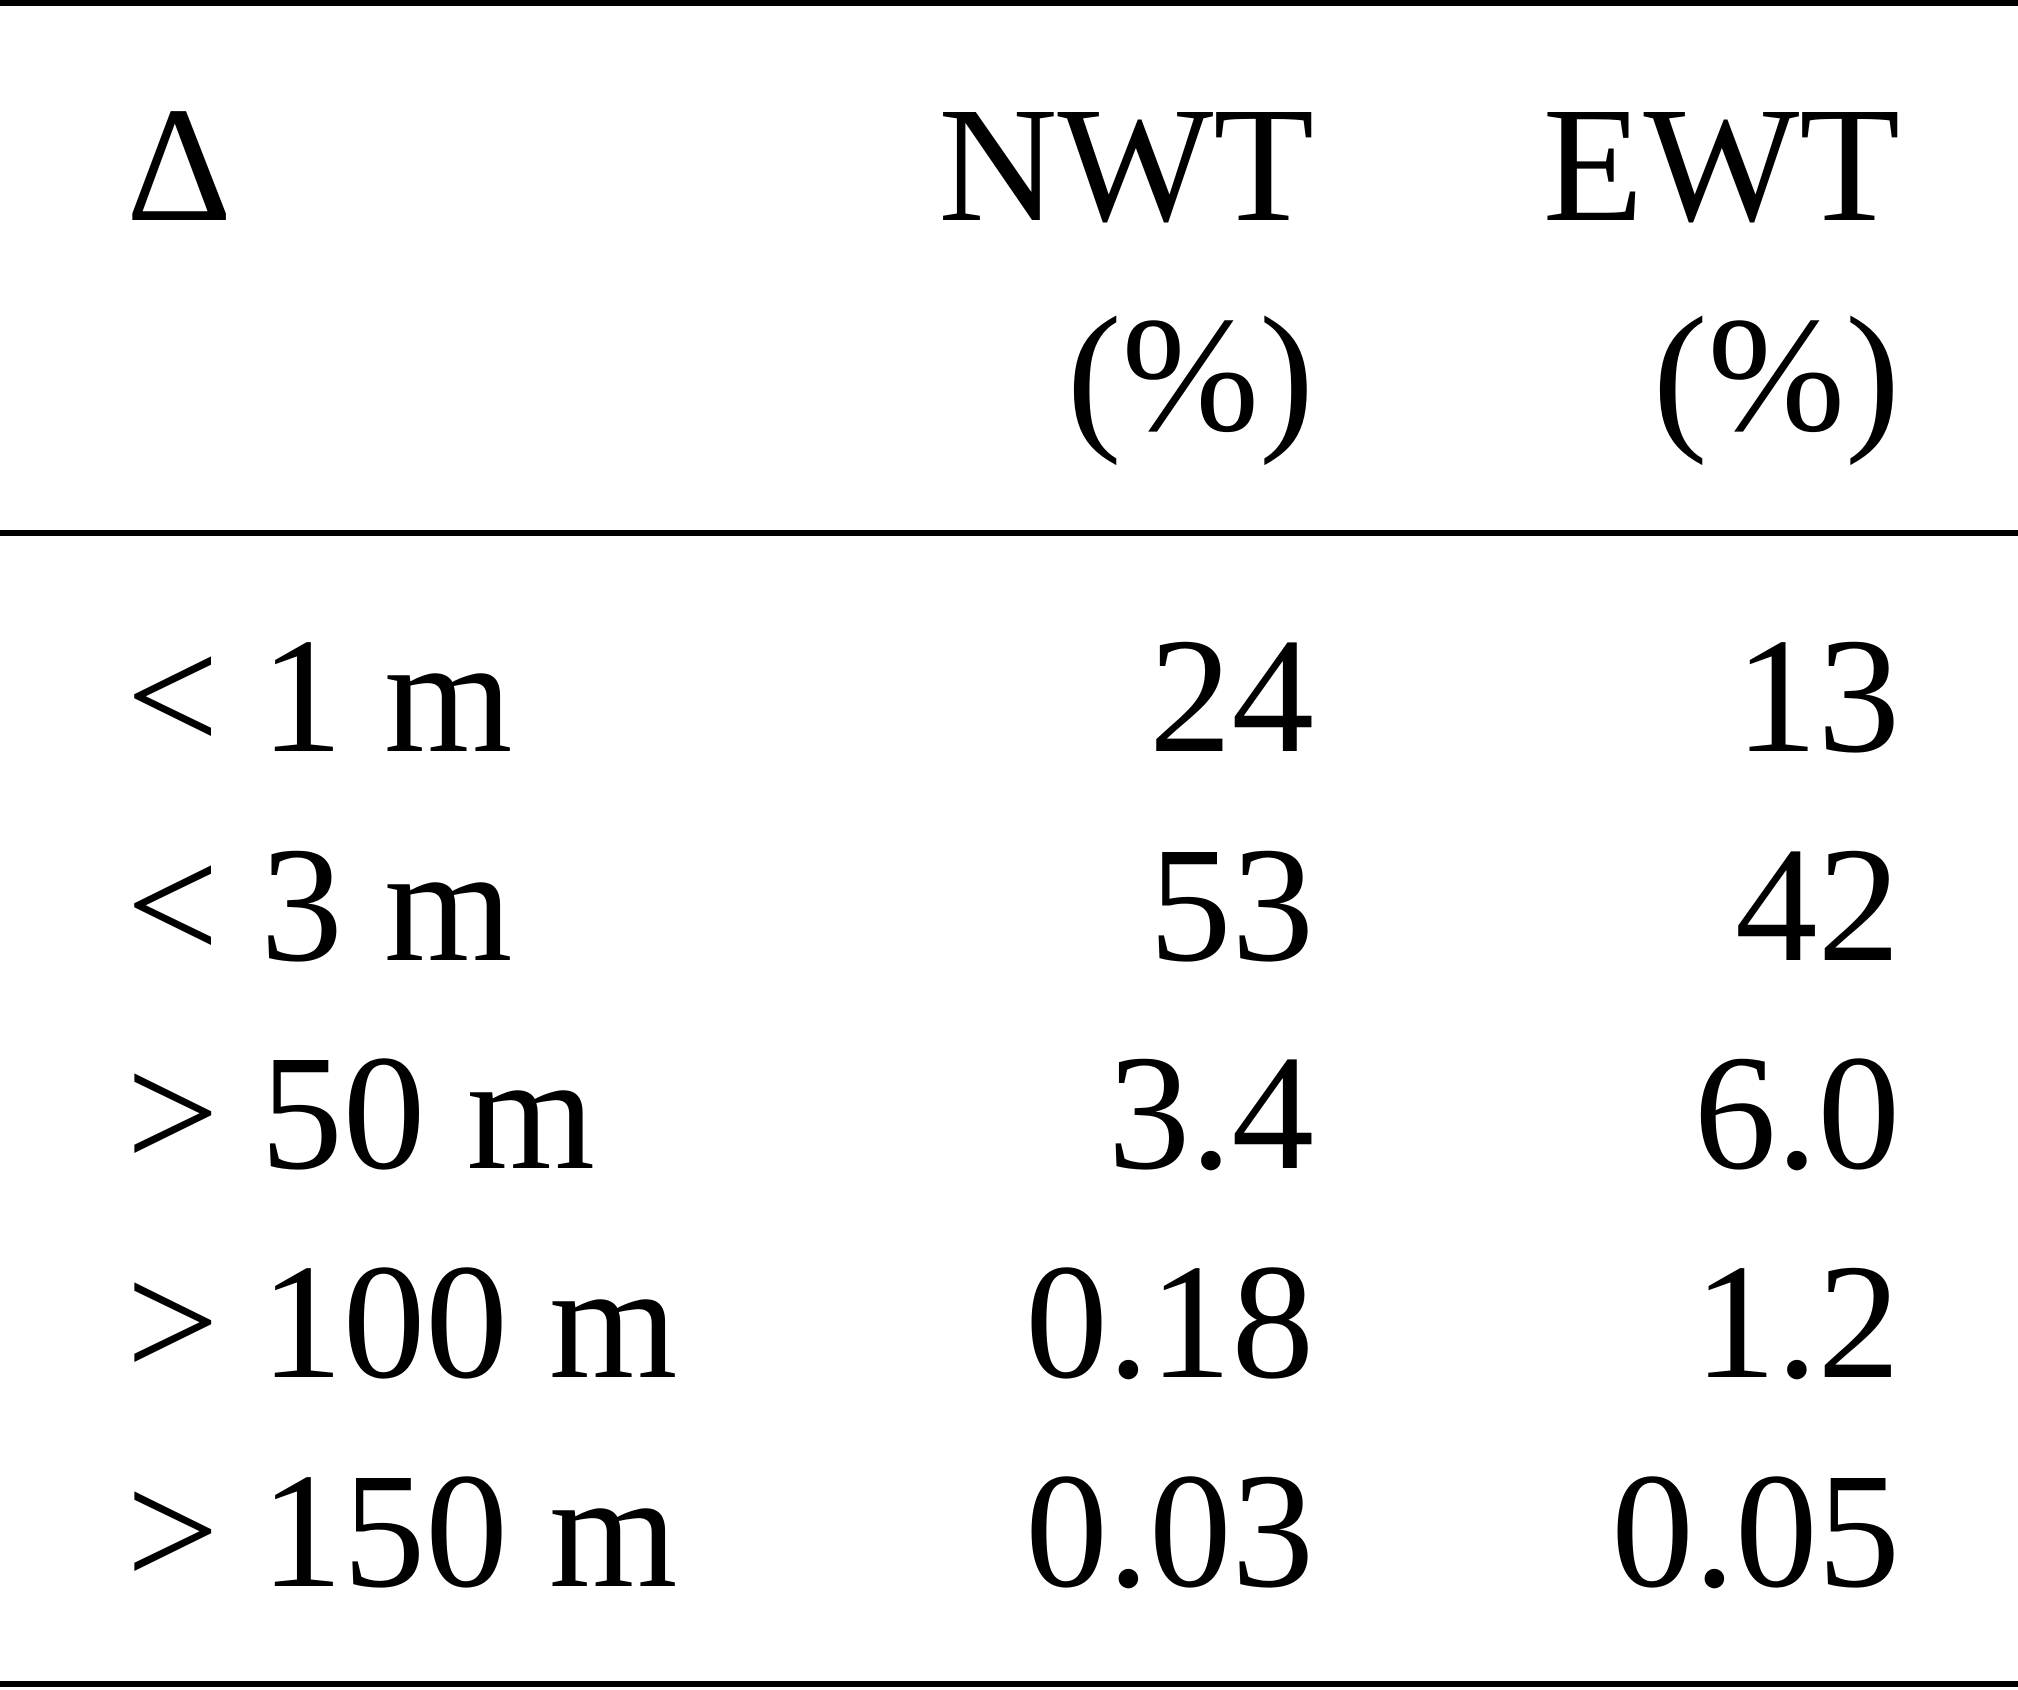 Image resolution: width=2018 pixels, height=1690 pixels. I want to click on row-2-ewt: 42, so click(1817, 904).